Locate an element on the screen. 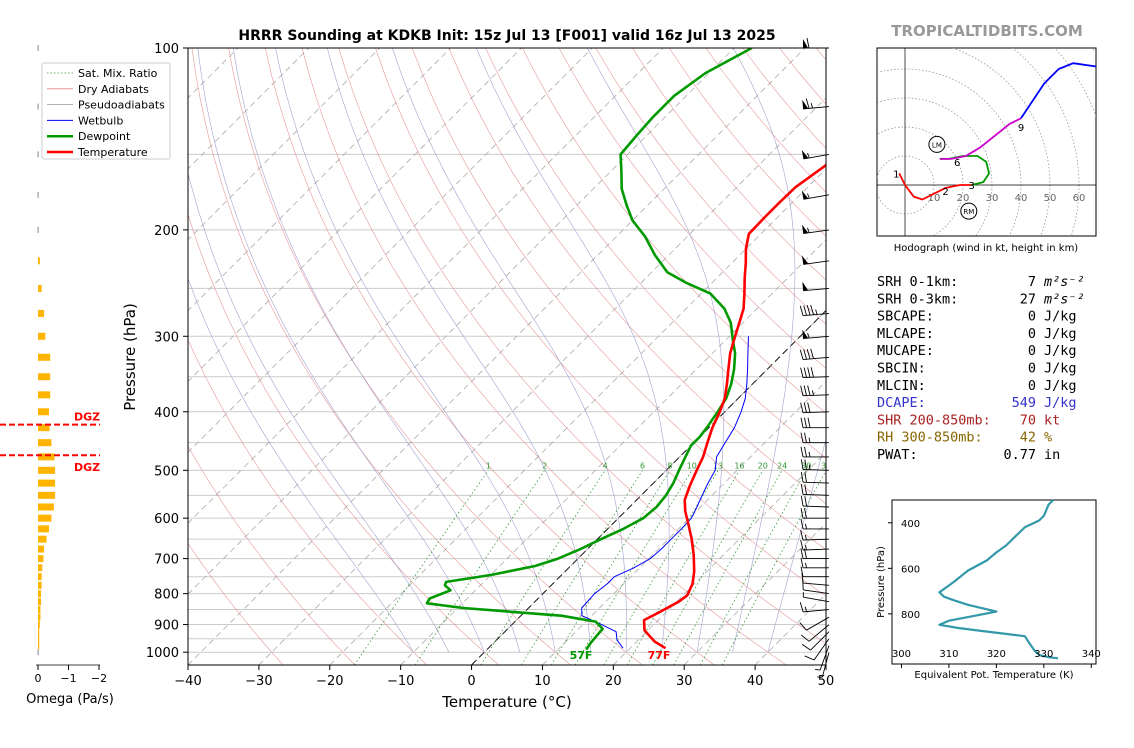 The width and height of the screenshot is (1134, 748). theta-e-frame is located at coordinates (994, 582).